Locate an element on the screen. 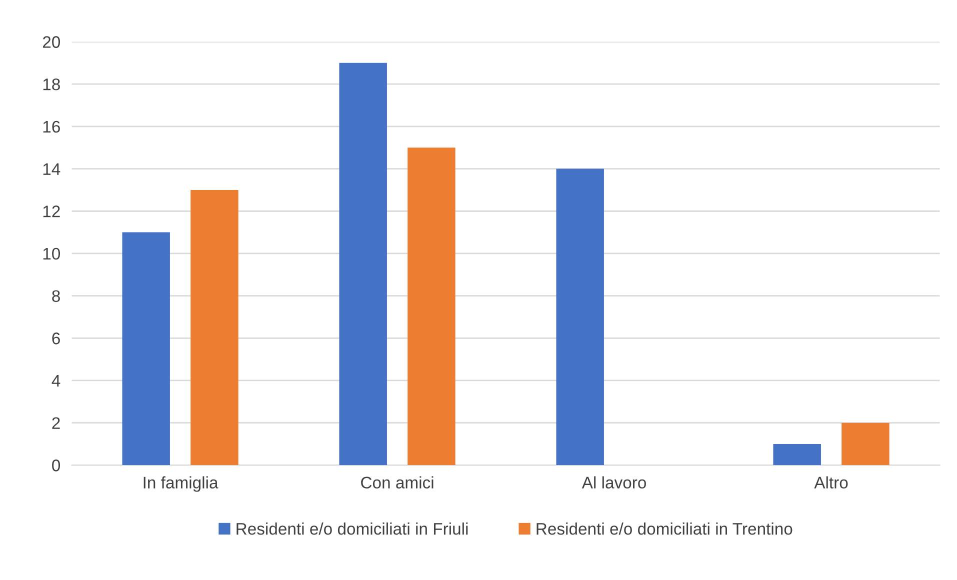 Image resolution: width=957 pixels, height=580 pixels. x-tick-label: Al lavoro is located at coordinates (614, 482).